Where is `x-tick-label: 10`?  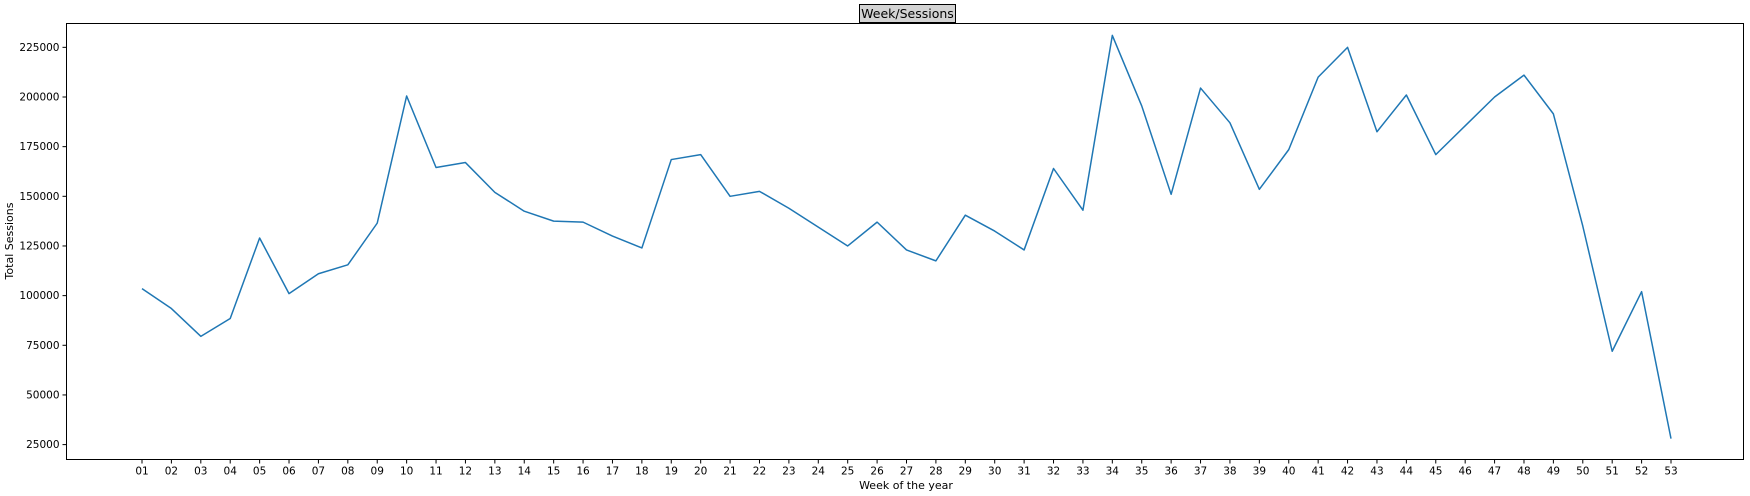
x-tick-label: 10 is located at coordinates (406, 472).